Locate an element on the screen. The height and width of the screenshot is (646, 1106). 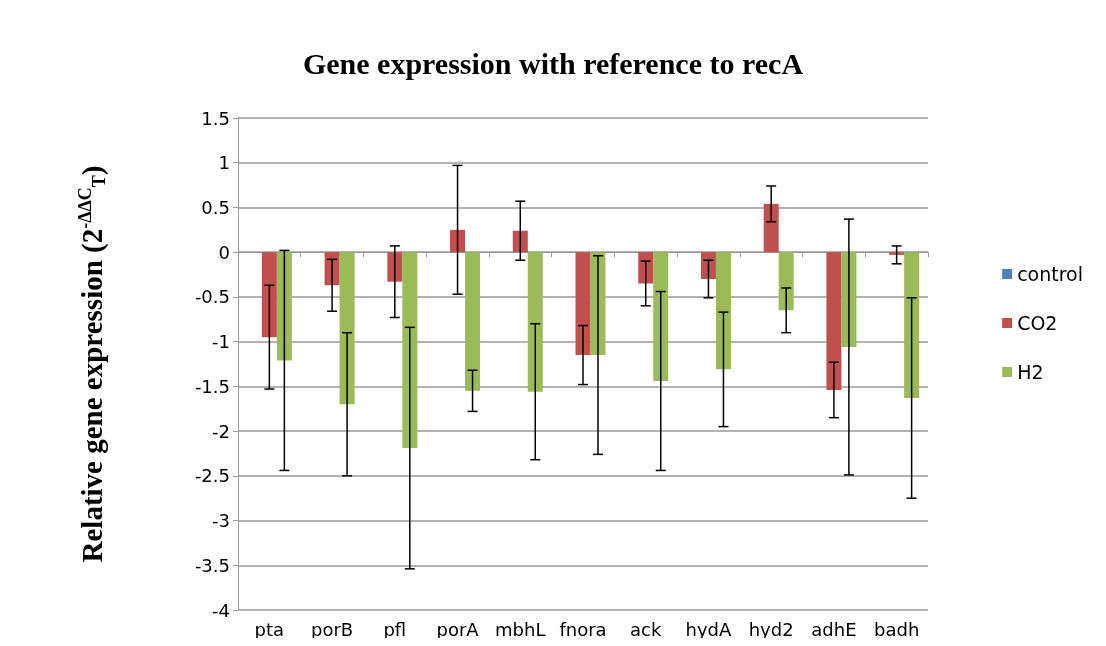
x-tick-label: mbhL is located at coordinates (520, 629).